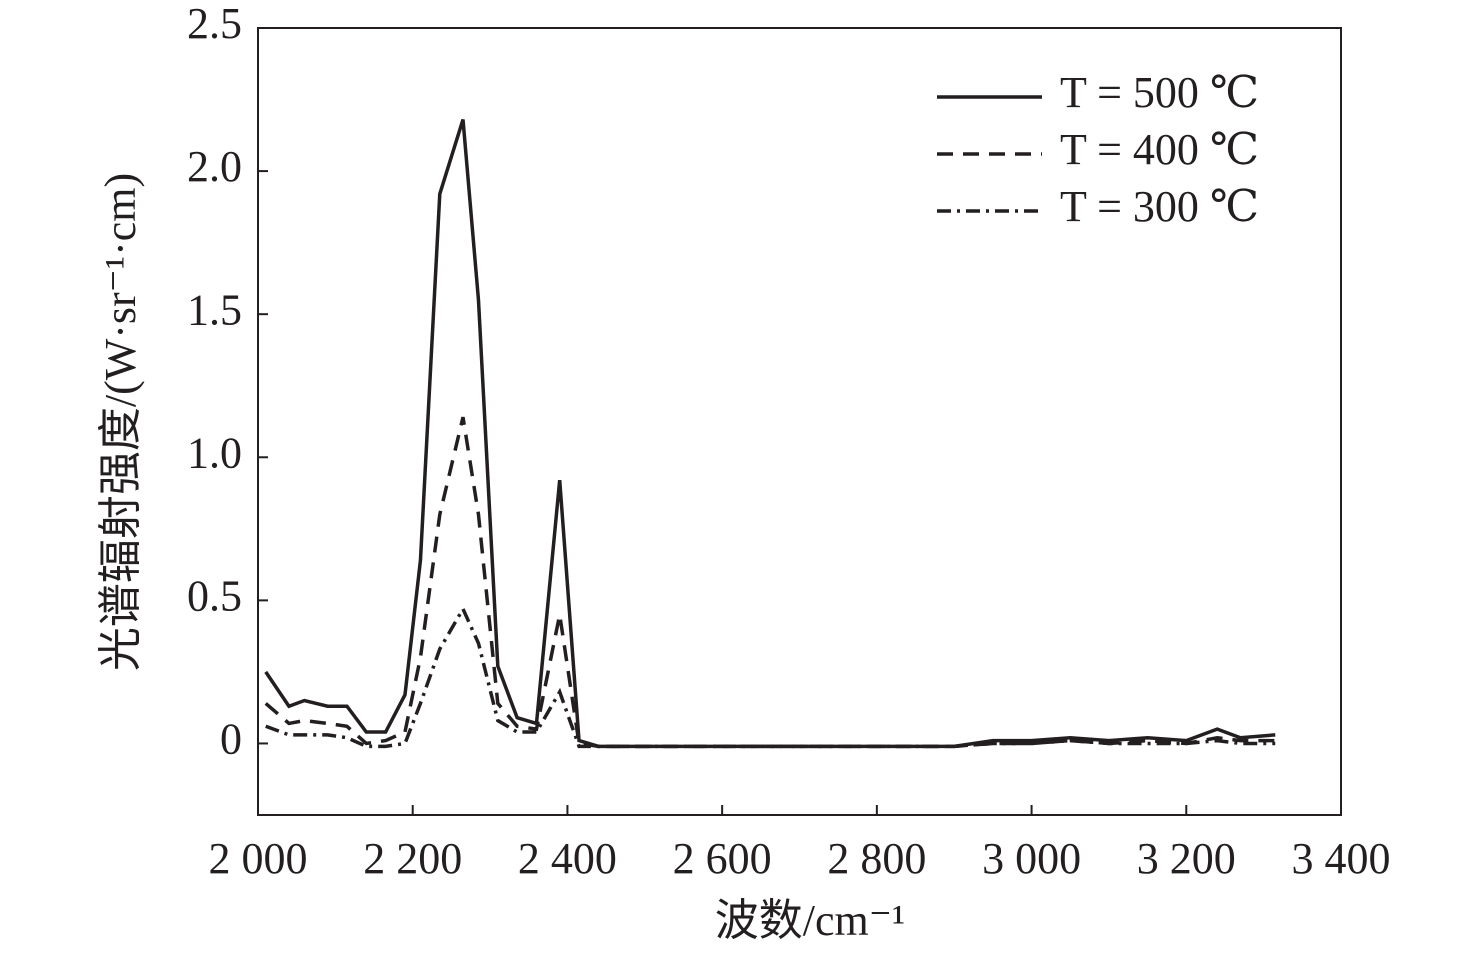 This screenshot has width=1476, height=961. I want to click on legend-label: T = 400 ℃, so click(1159, 149).